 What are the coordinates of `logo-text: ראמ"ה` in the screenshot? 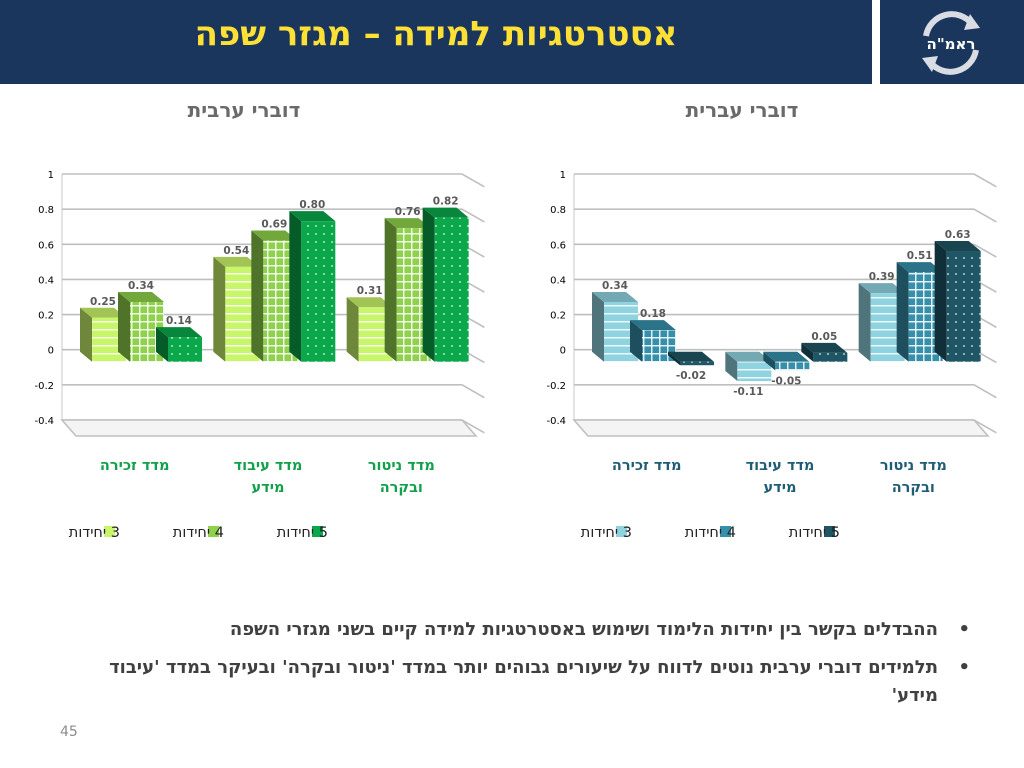 It's located at (951, 44).